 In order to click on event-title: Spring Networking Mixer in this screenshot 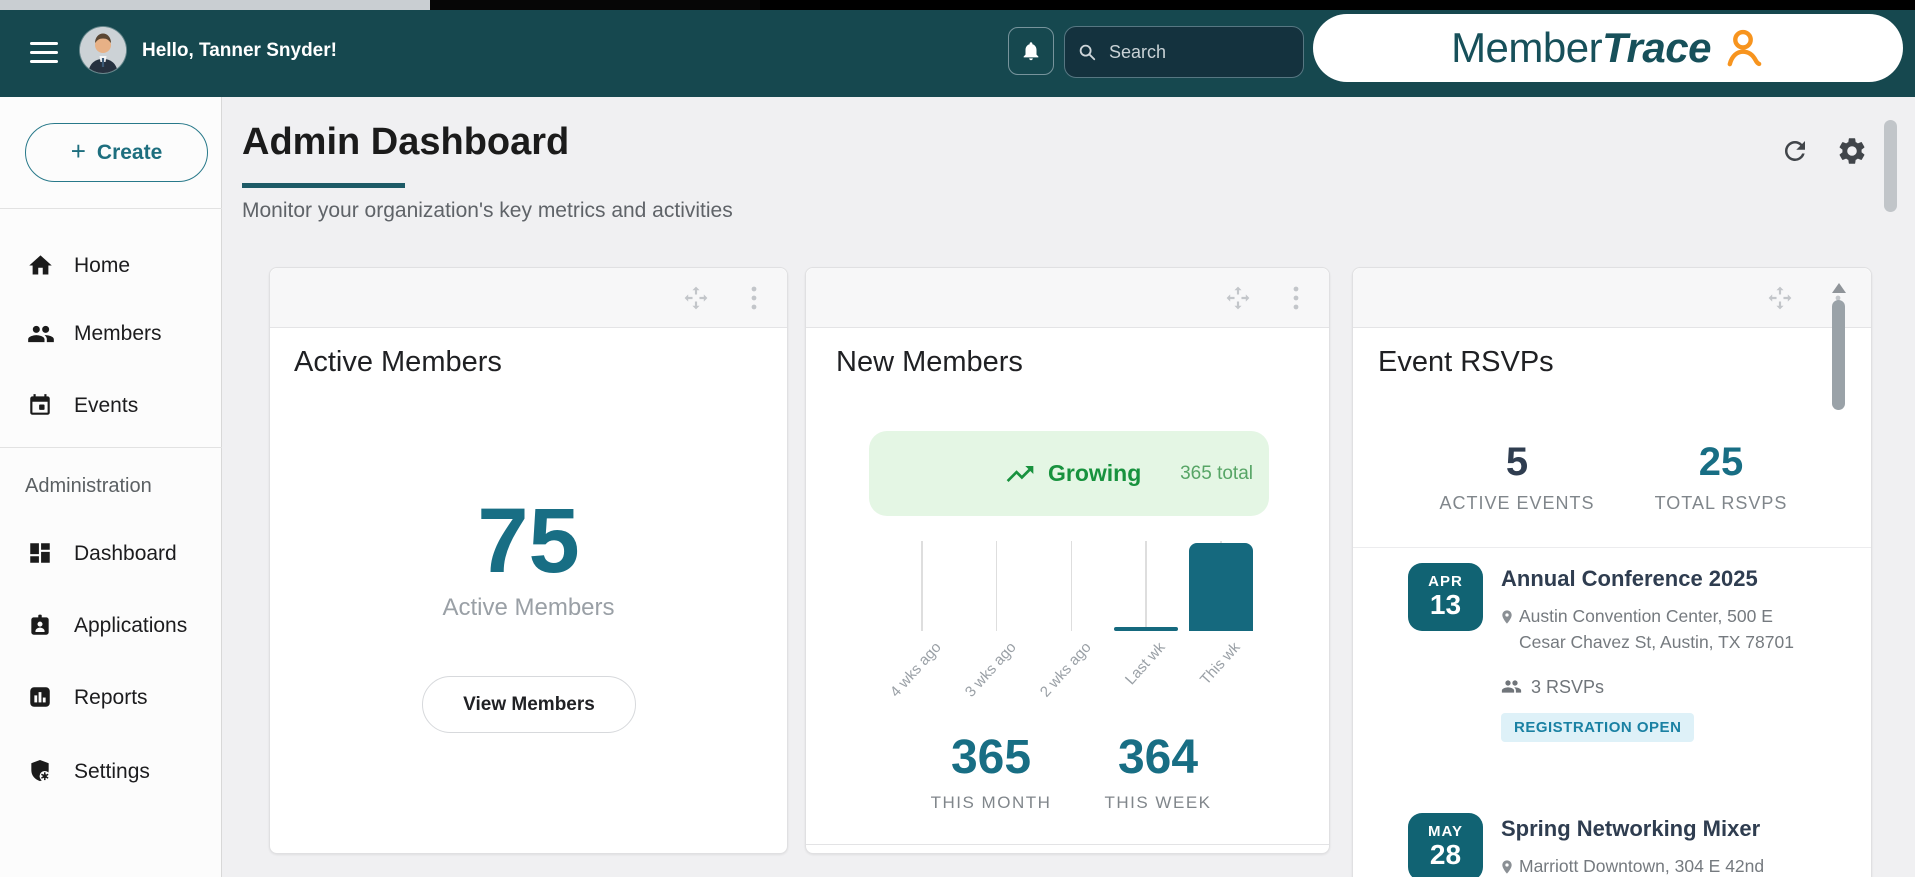, I will do `click(1631, 828)`.